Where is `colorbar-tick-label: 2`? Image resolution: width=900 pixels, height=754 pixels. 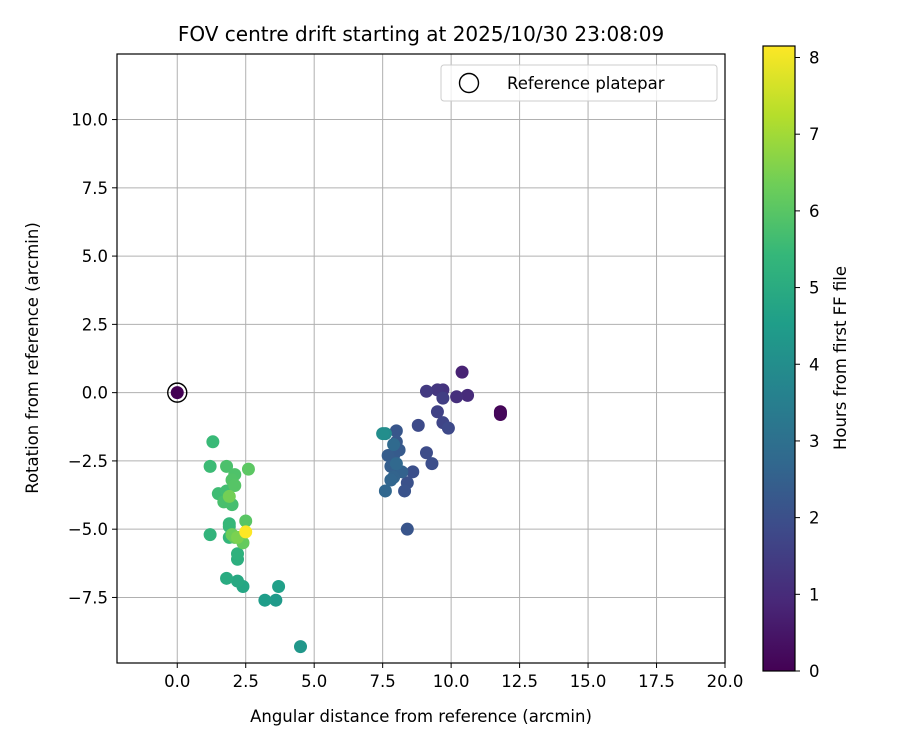 colorbar-tick-label: 2 is located at coordinates (814, 518).